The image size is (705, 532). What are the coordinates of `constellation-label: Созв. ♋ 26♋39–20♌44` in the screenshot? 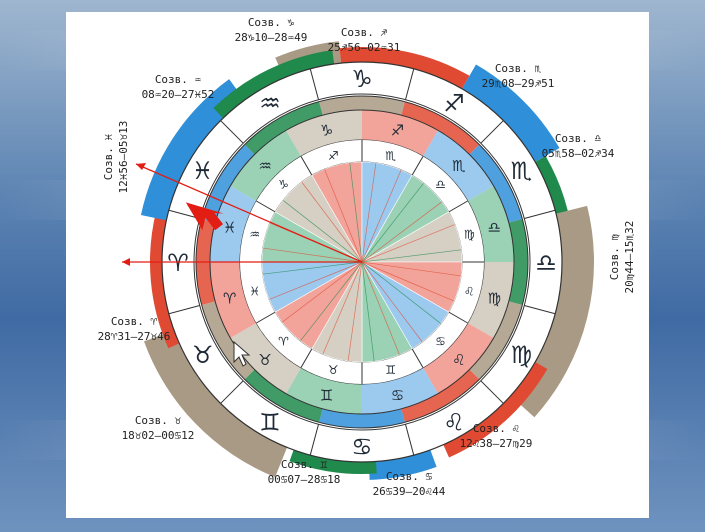 It's located at (409, 484).